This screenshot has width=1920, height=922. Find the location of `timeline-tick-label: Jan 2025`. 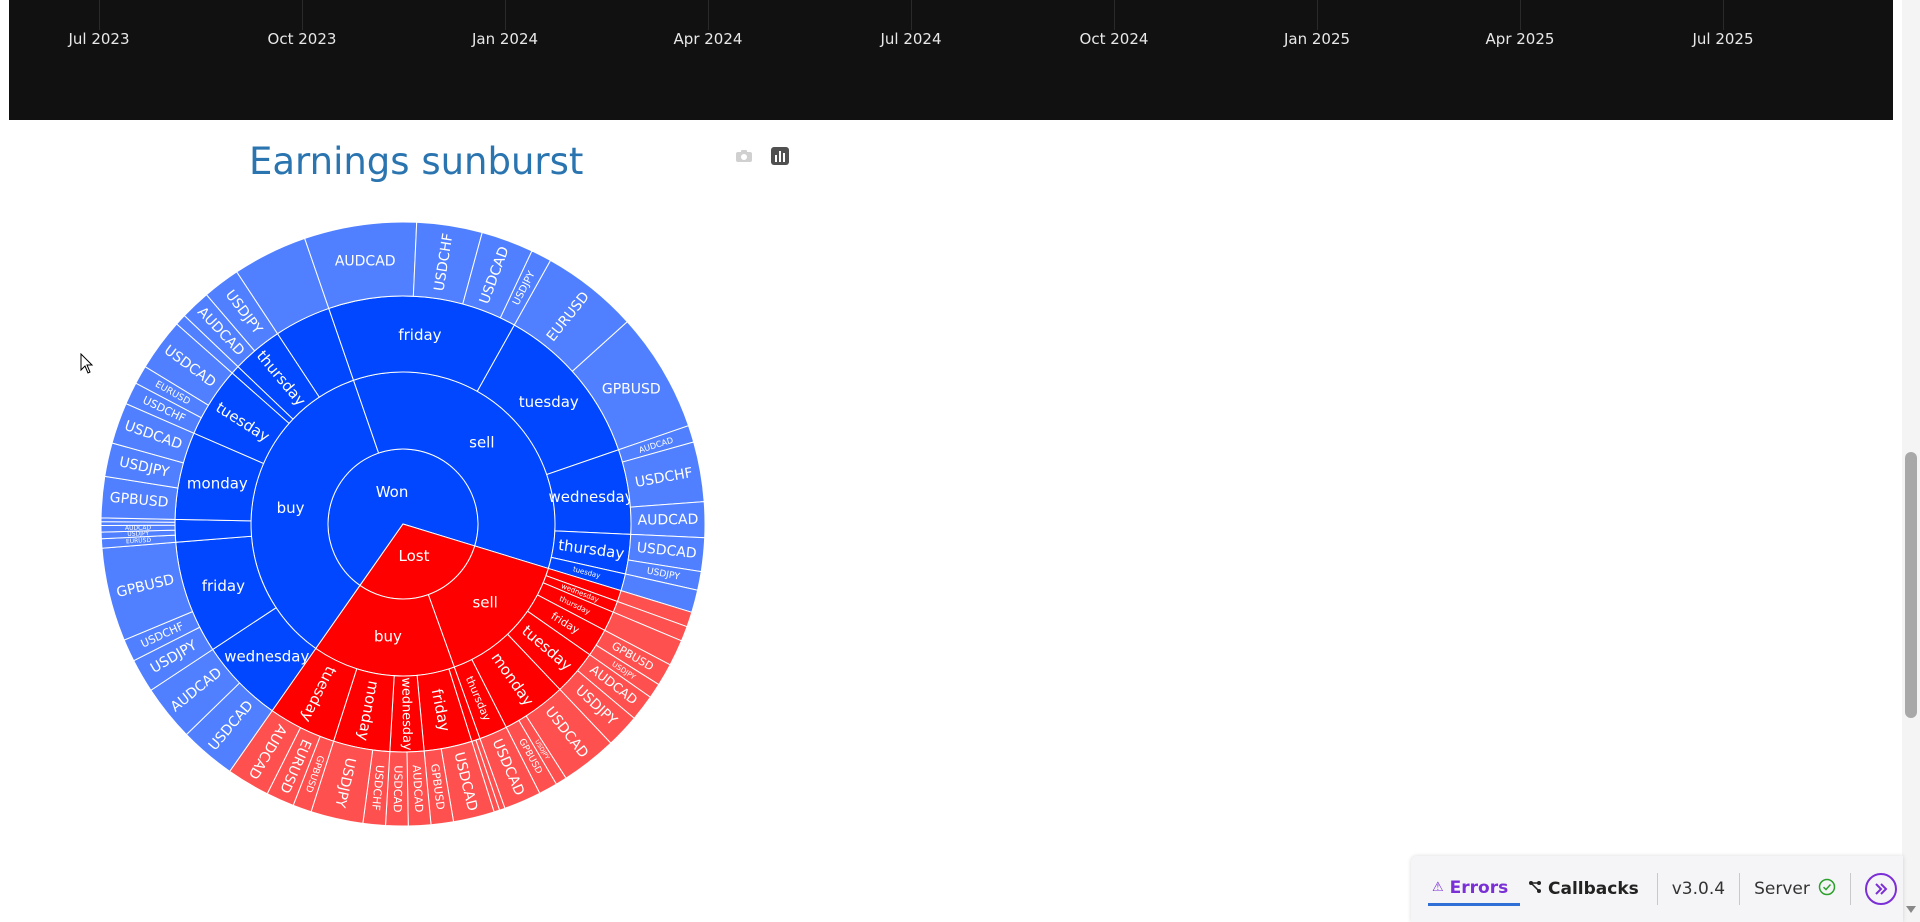

timeline-tick-label: Jan 2025 is located at coordinates (1317, 39).